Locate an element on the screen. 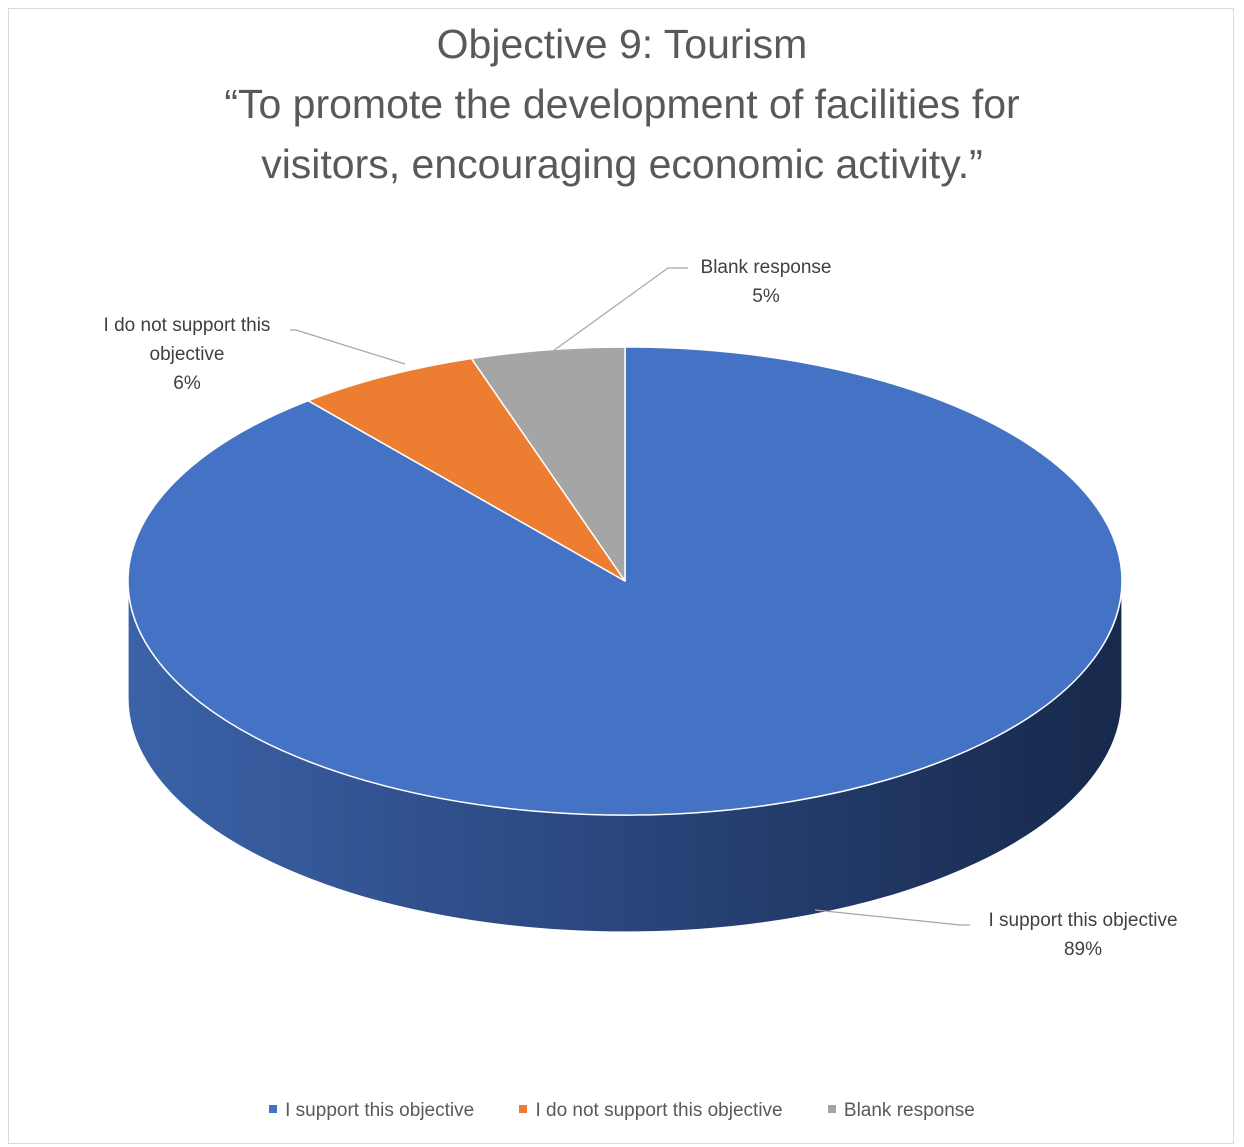 The width and height of the screenshot is (1244, 1147). data-label-value-support: 89% is located at coordinates (1083, 949).